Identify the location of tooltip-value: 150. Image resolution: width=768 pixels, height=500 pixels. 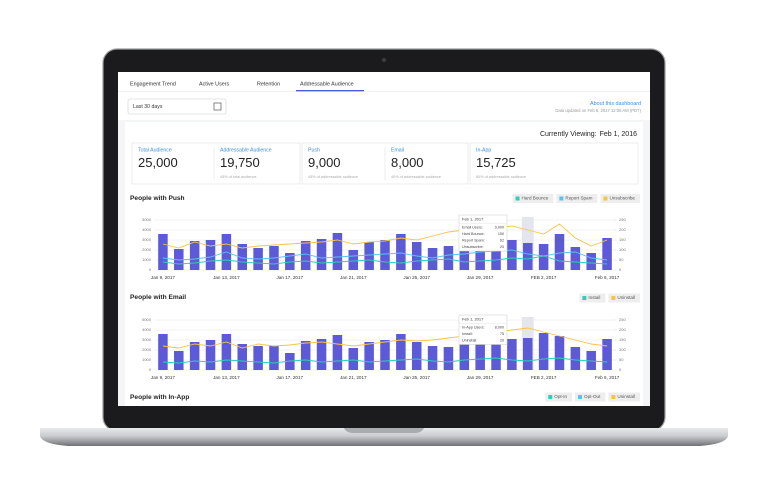
(501, 234).